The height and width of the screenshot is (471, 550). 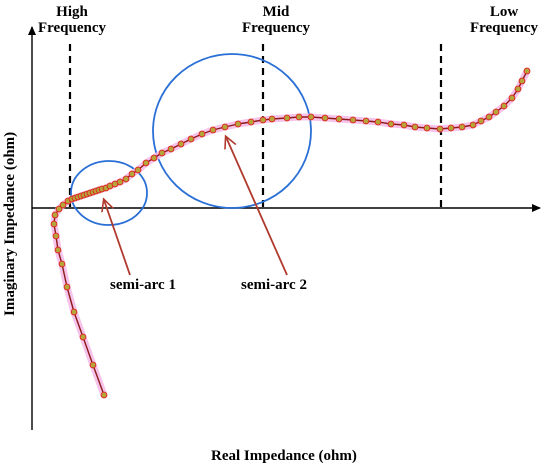 What do you see at coordinates (504, 12) in the screenshot?
I see `region-label-low-line1: Low` at bounding box center [504, 12].